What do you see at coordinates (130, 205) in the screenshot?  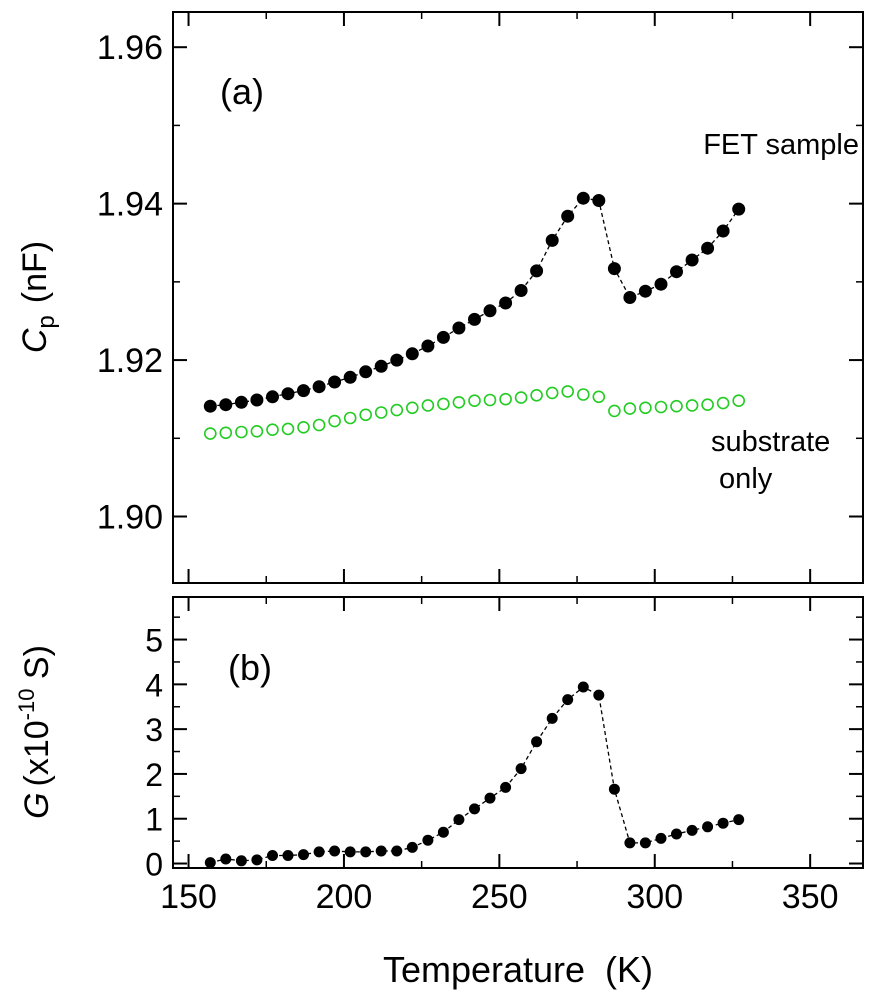 I see `ytick-label: 1.94` at bounding box center [130, 205].